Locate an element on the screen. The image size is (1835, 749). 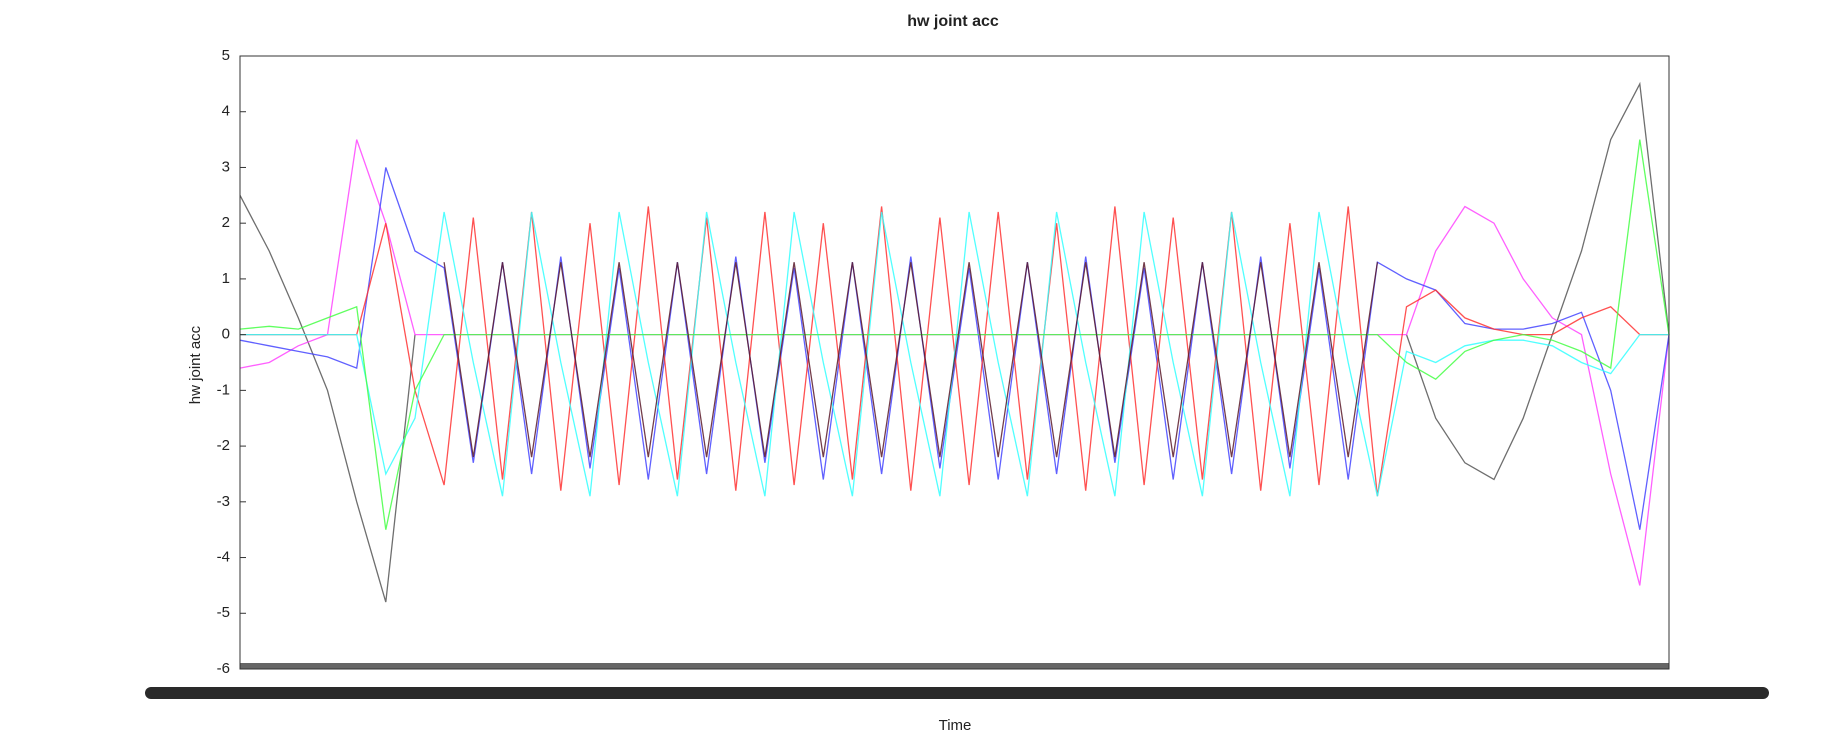
x-tick-labels-overlap is located at coordinates (957, 693).